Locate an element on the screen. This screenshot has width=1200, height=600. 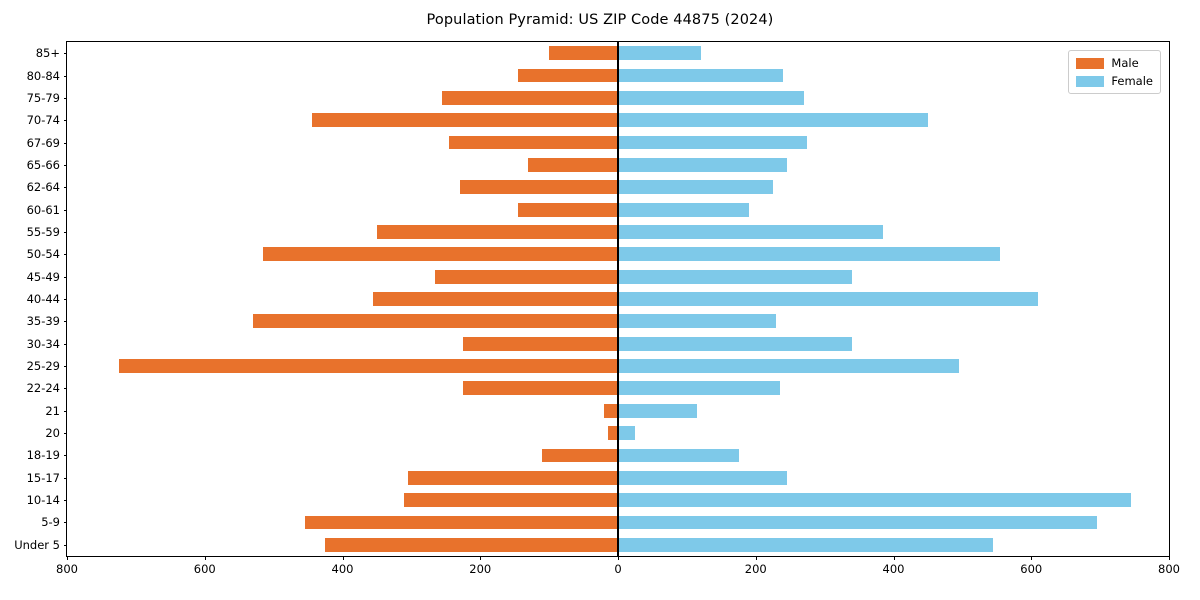
legend-swatch-female is located at coordinates (1090, 81).